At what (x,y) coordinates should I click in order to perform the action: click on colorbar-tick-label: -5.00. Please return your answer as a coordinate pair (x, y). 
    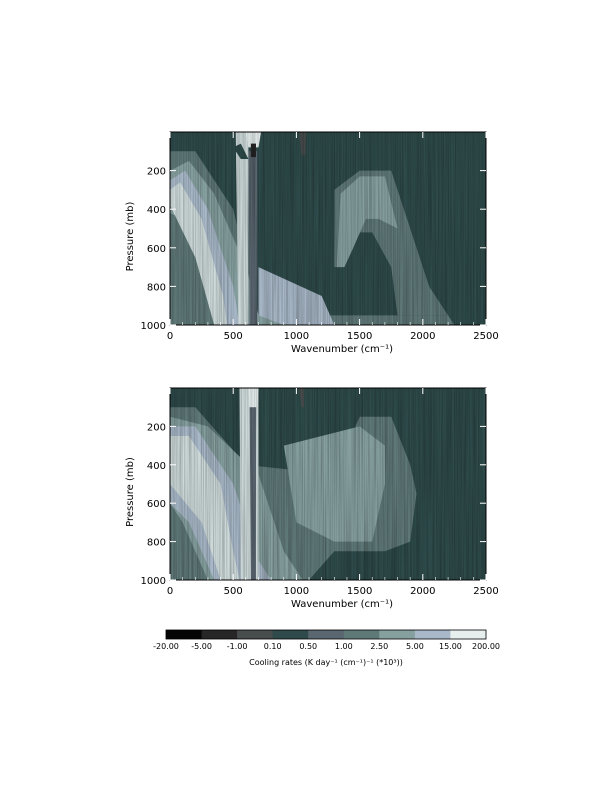
    Looking at the image, I should click on (201, 646).